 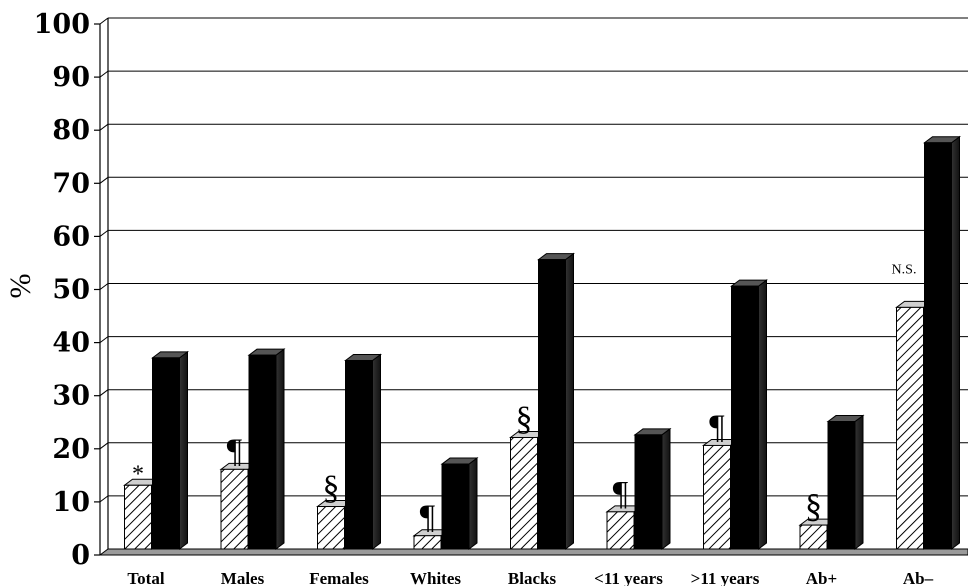 What do you see at coordinates (243, 577) in the screenshot?
I see `x-tick-label: Males` at bounding box center [243, 577].